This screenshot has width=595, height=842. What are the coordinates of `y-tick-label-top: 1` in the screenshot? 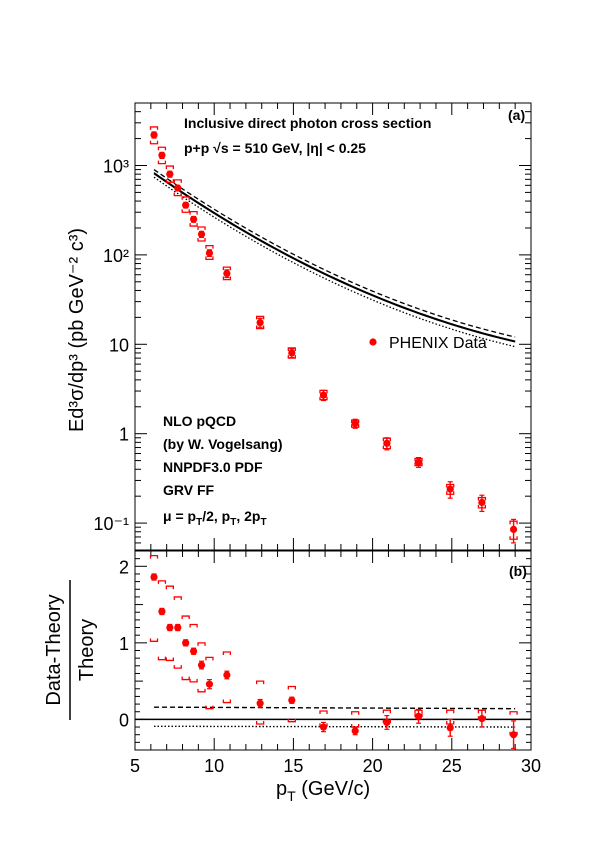 It's located at (124, 435).